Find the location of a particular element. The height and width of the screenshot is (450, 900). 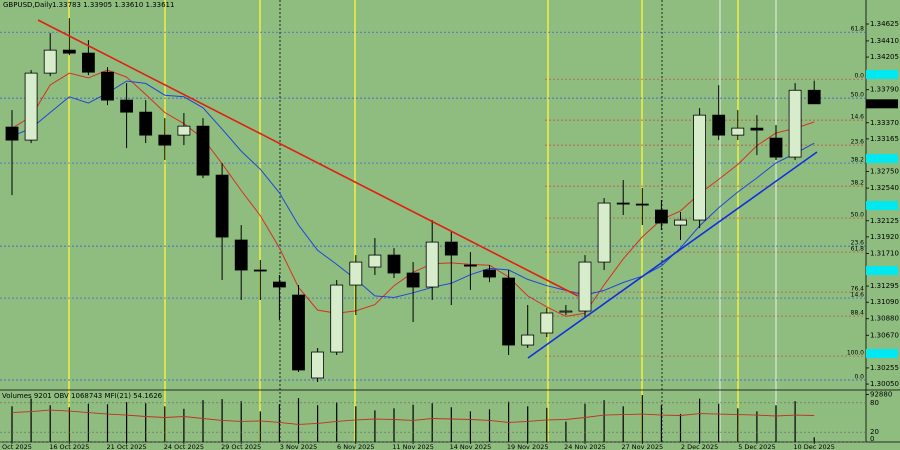

x-tick-label: 6 Nov 2025 is located at coordinates (356, 446).